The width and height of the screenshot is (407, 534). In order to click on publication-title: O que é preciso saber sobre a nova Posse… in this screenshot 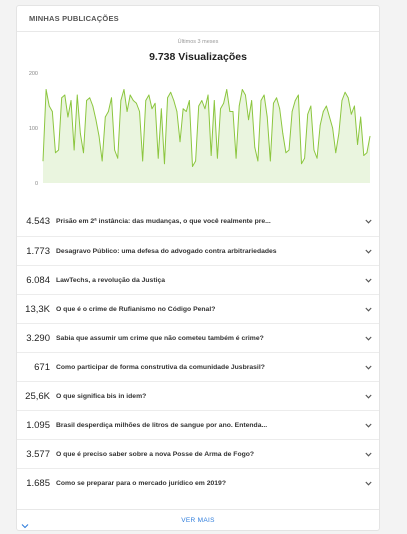, I will do `click(155, 454)`.